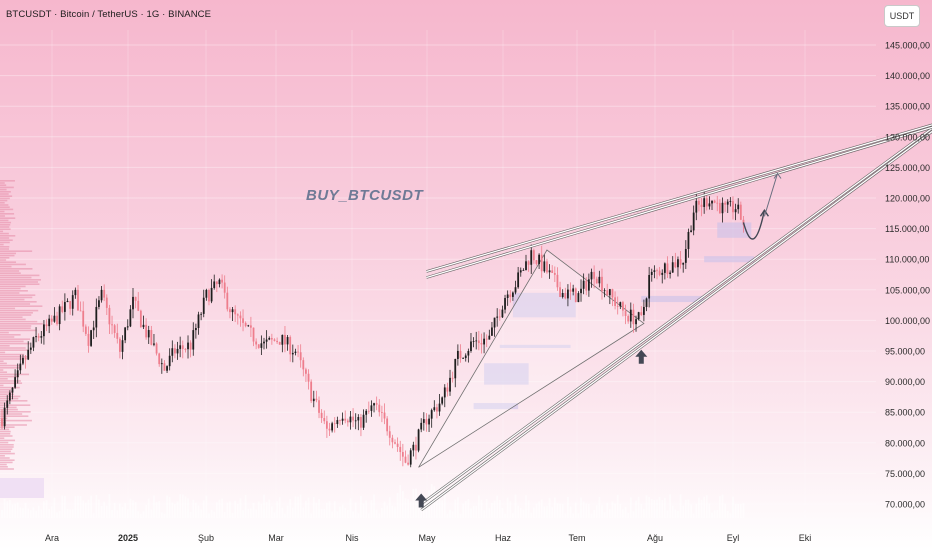  Describe the element at coordinates (905, 352) in the screenshot. I see `price-tick-label: 95.000,00` at that location.